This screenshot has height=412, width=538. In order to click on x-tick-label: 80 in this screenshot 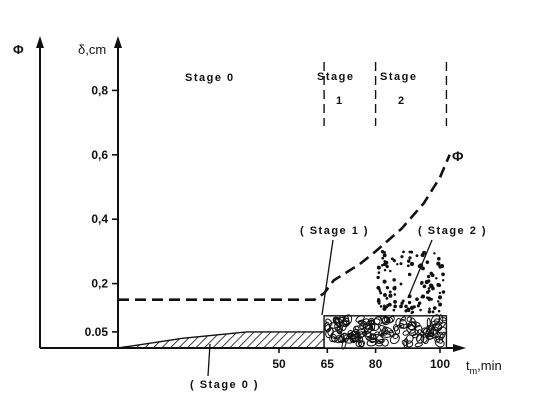, I will do `click(376, 364)`.